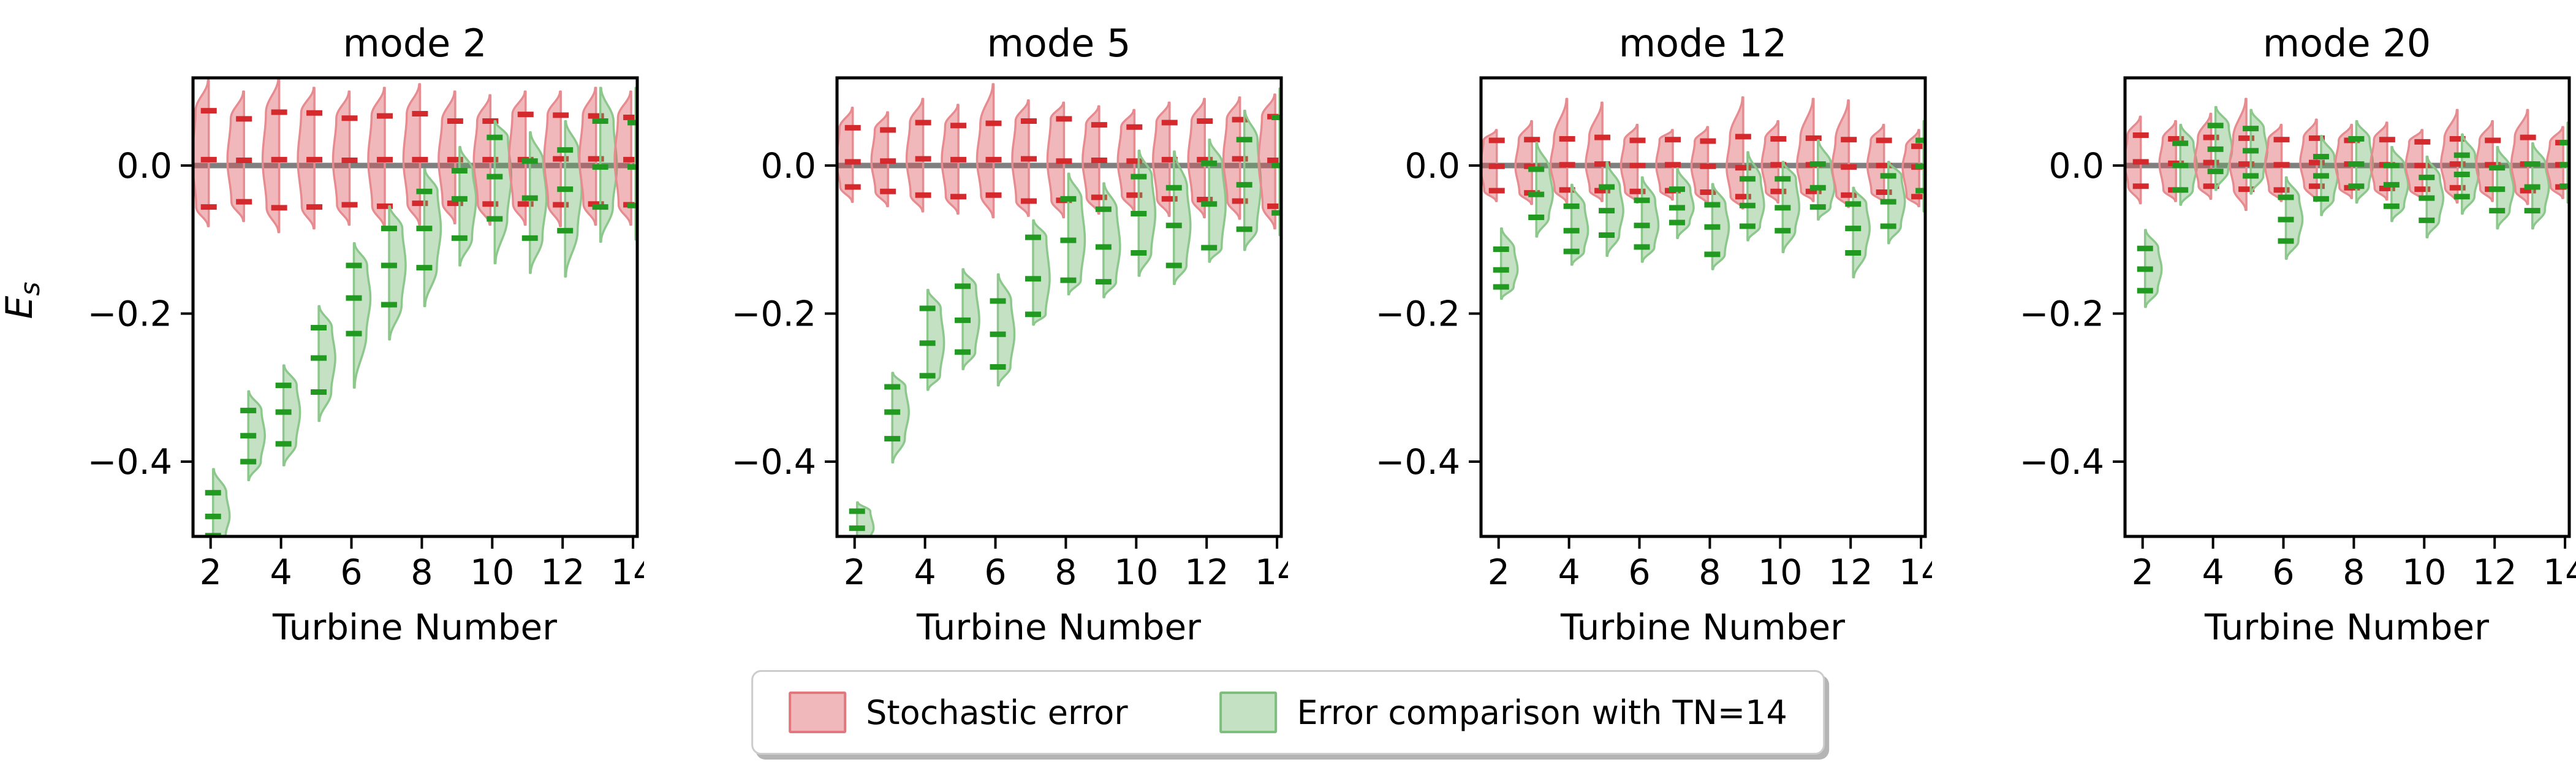 The image size is (2576, 770). Describe the element at coordinates (1858, 233) in the screenshot. I see `violin-comparison-tn12` at that location.